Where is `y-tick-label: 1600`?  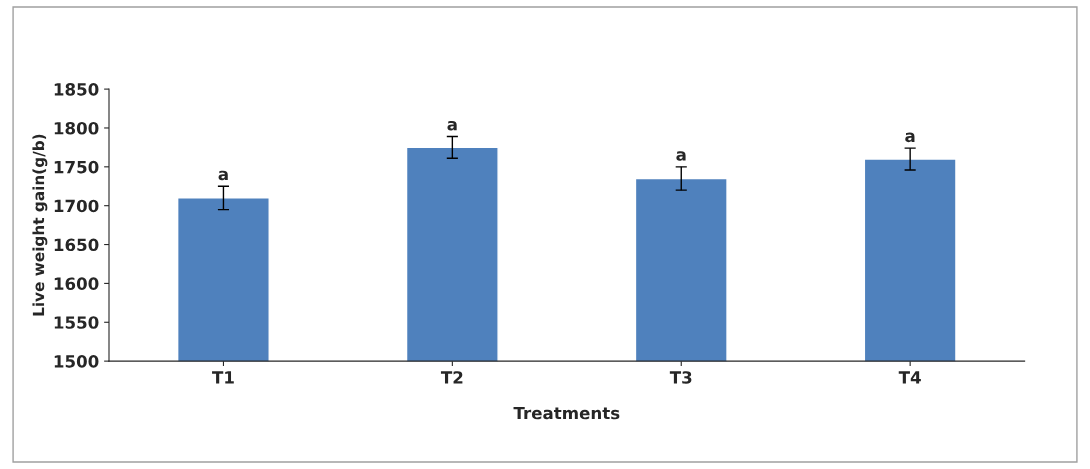
y-tick-label: 1600 is located at coordinates (76, 283).